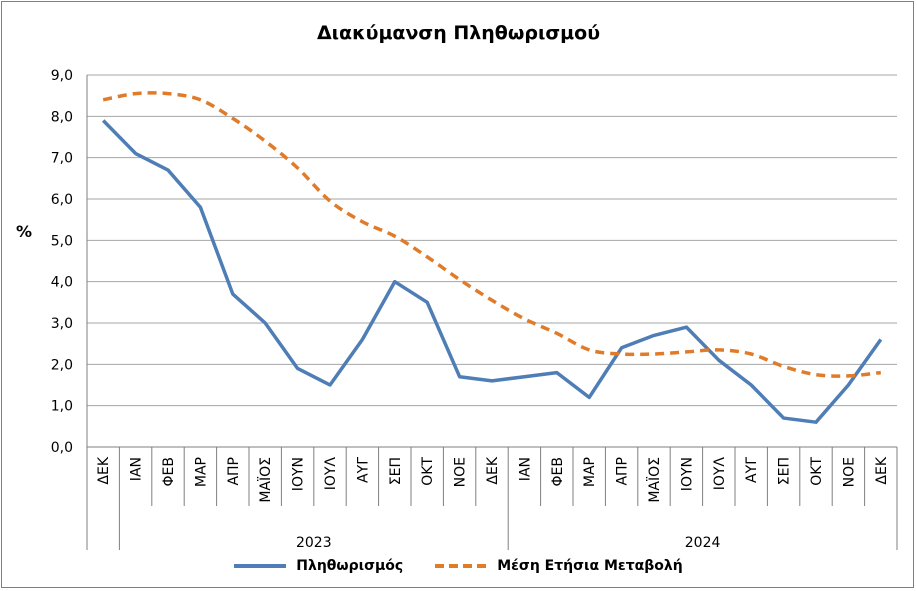 The width and height of the screenshot is (917, 591). I want to click on y-tick-label: 0,0, so click(62, 448).